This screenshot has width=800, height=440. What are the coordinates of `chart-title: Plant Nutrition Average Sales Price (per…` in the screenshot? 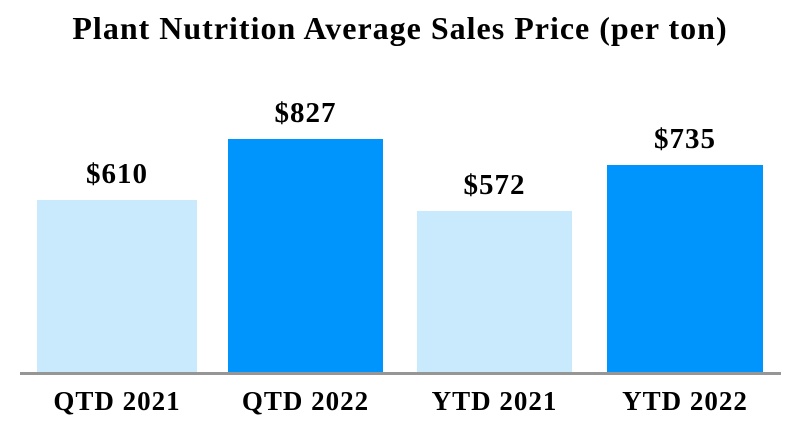 It's located at (400, 28).